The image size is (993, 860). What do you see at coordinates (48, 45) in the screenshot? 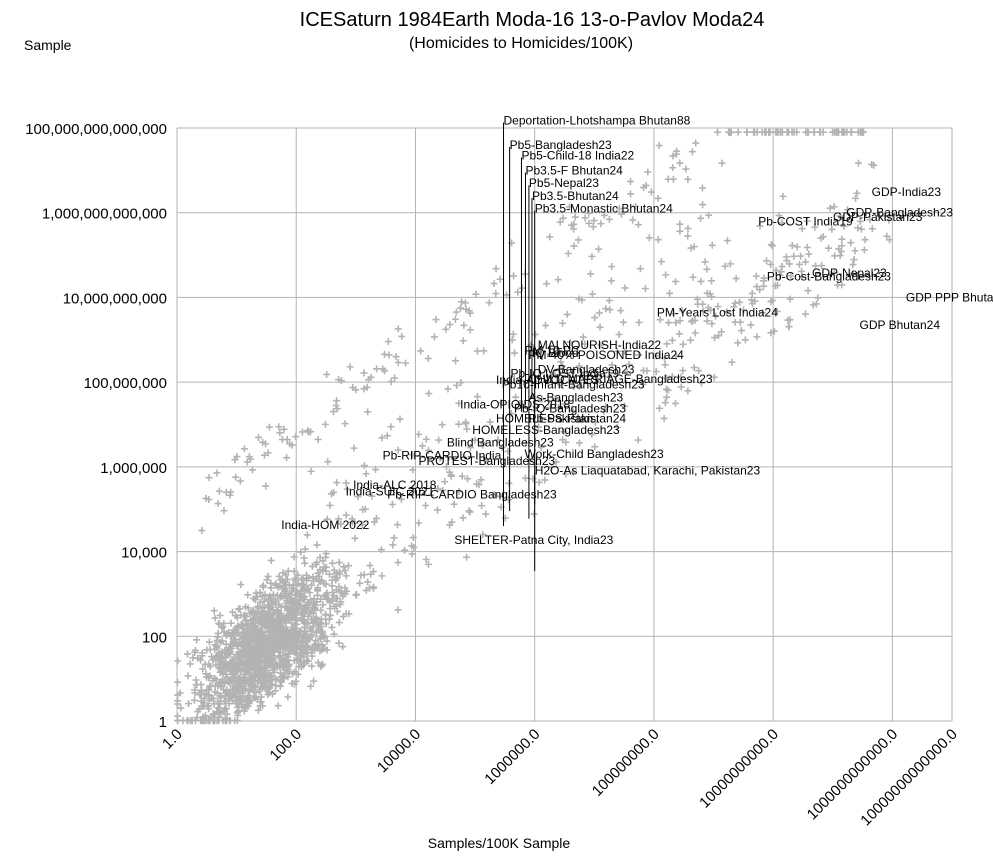
I see `y-axis-label: Sample` at bounding box center [48, 45].